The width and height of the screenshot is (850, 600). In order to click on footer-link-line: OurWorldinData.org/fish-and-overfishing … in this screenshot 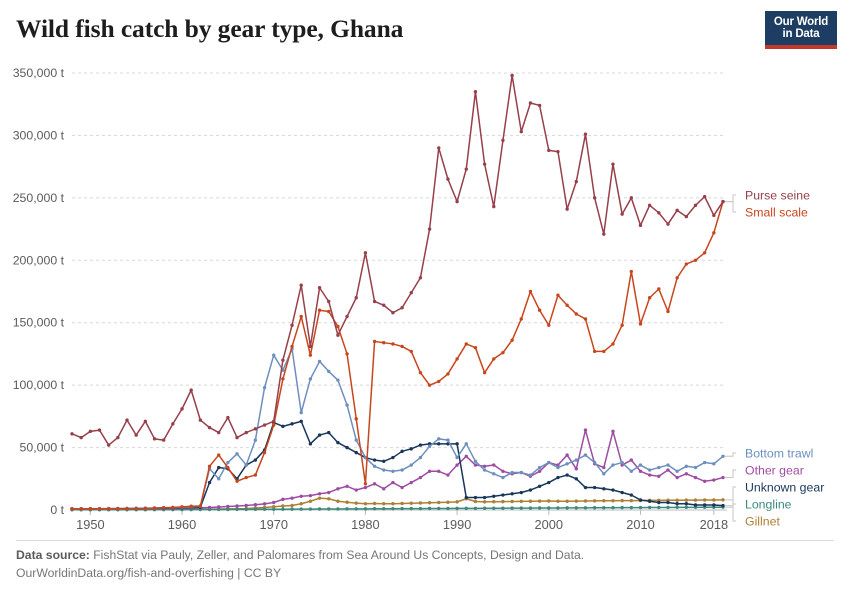, I will do `click(149, 572)`.